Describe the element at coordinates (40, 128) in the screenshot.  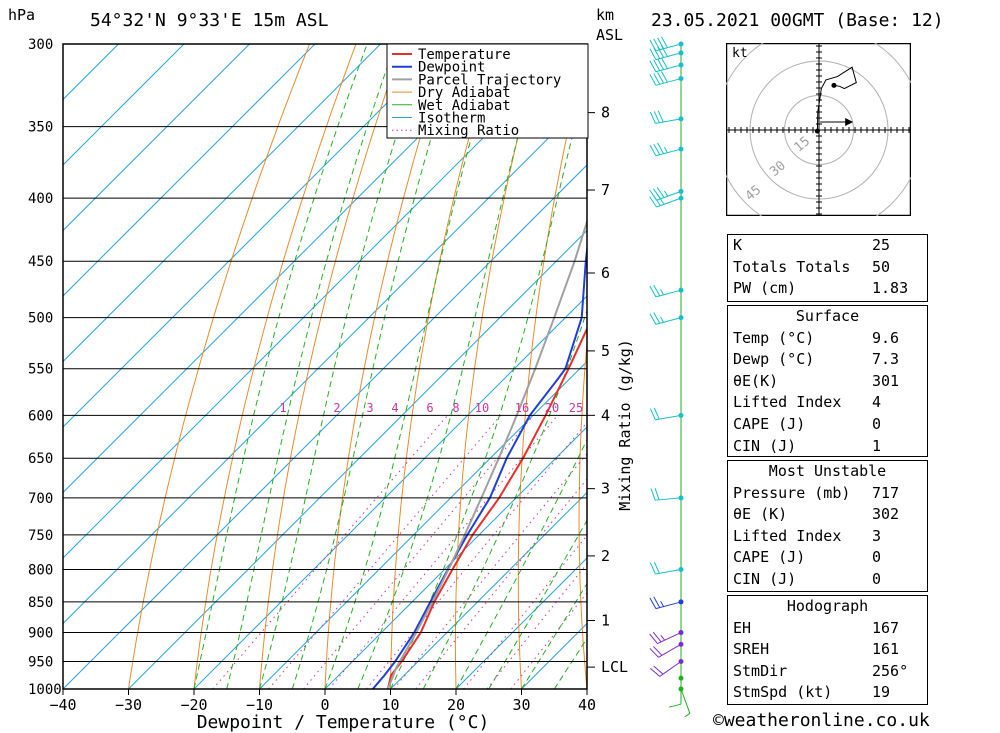
I see `pressure-tick-label: 350` at that location.